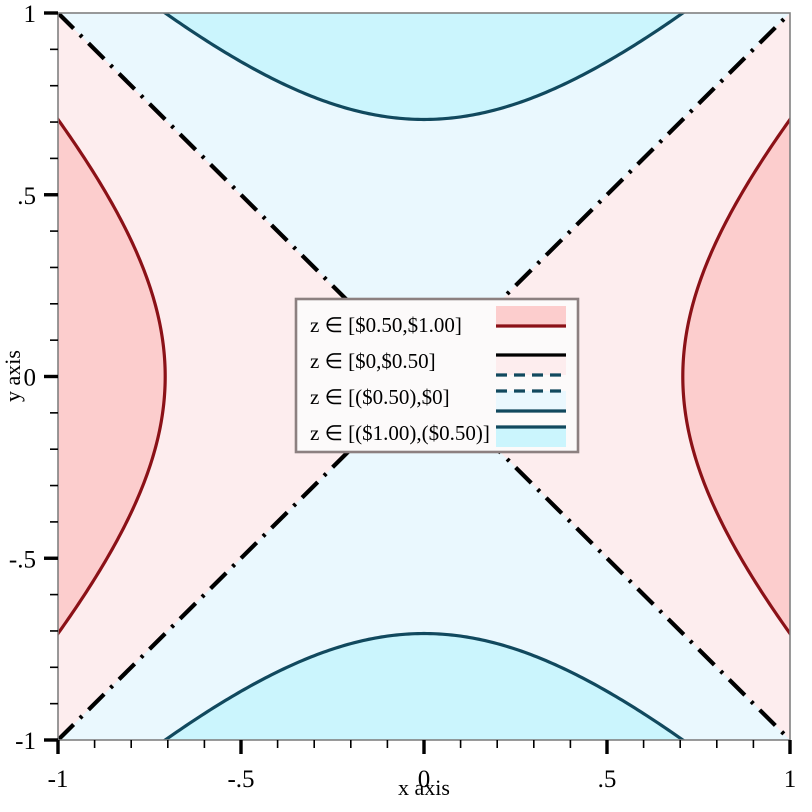 This screenshot has width=812, height=812. I want to click on x-axis-ticks, so click(424, 747).